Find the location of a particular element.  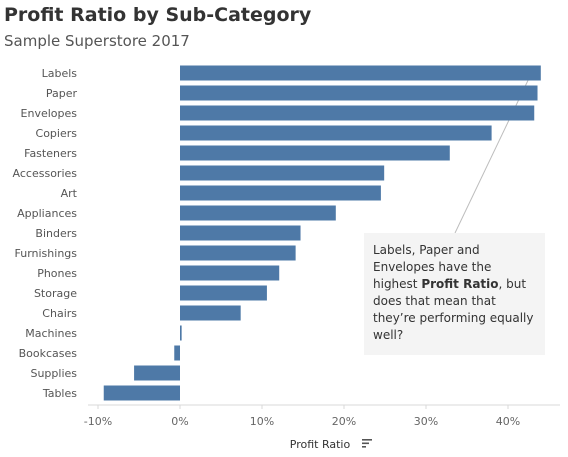

bar-supplies is located at coordinates (157, 373).